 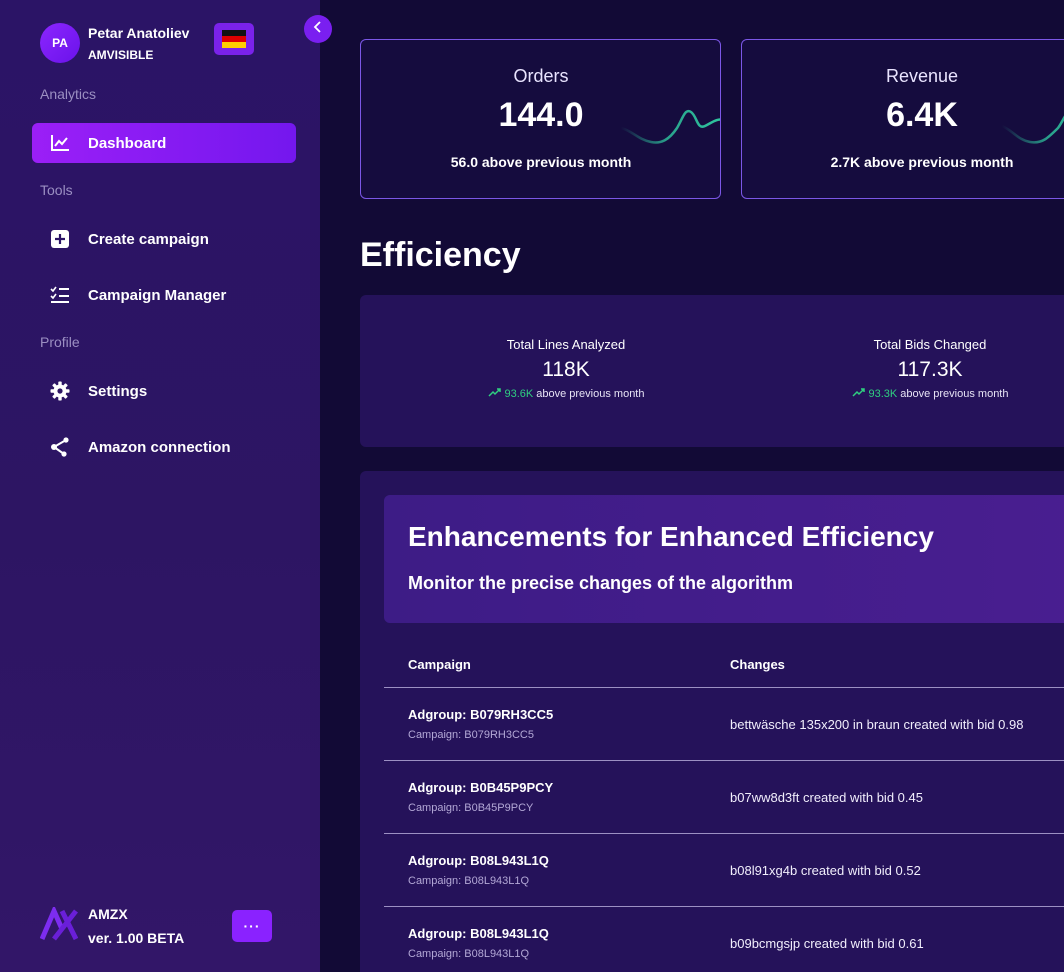 I want to click on more-options-button: ···, so click(x=252, y=926).